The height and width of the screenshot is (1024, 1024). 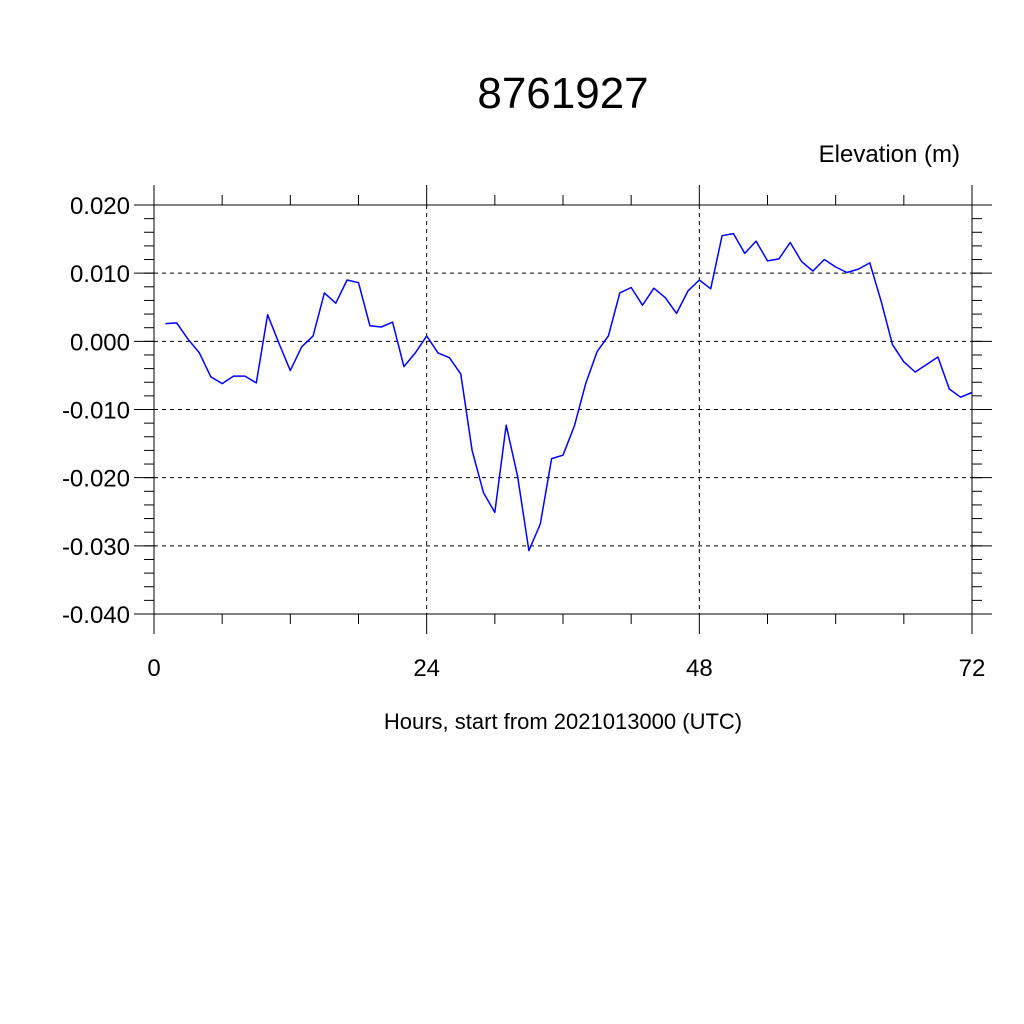 I want to click on y-tick-label: 0.000, so click(x=100, y=342).